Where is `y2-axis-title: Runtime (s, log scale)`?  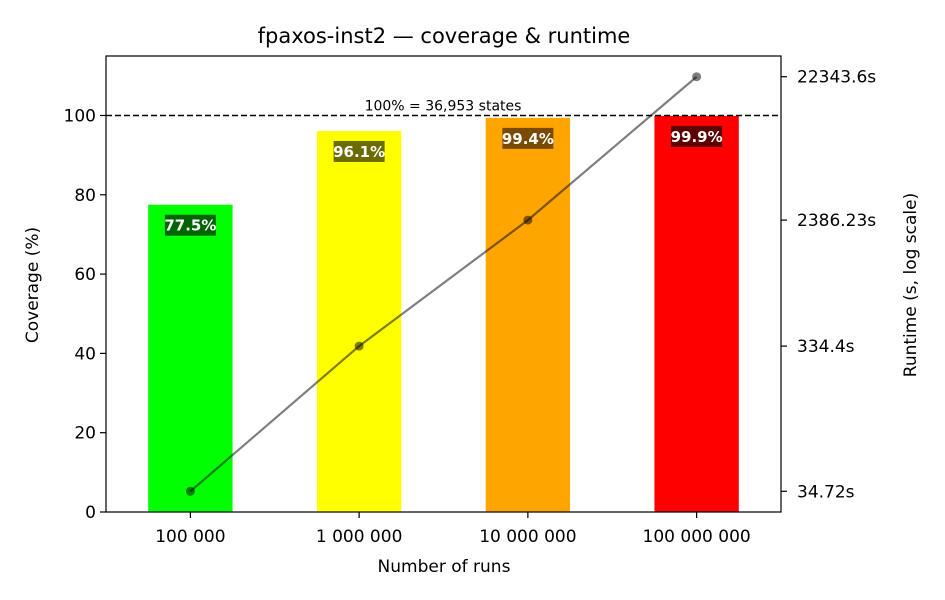
y2-axis-title: Runtime (s, log scale) is located at coordinates (911, 285).